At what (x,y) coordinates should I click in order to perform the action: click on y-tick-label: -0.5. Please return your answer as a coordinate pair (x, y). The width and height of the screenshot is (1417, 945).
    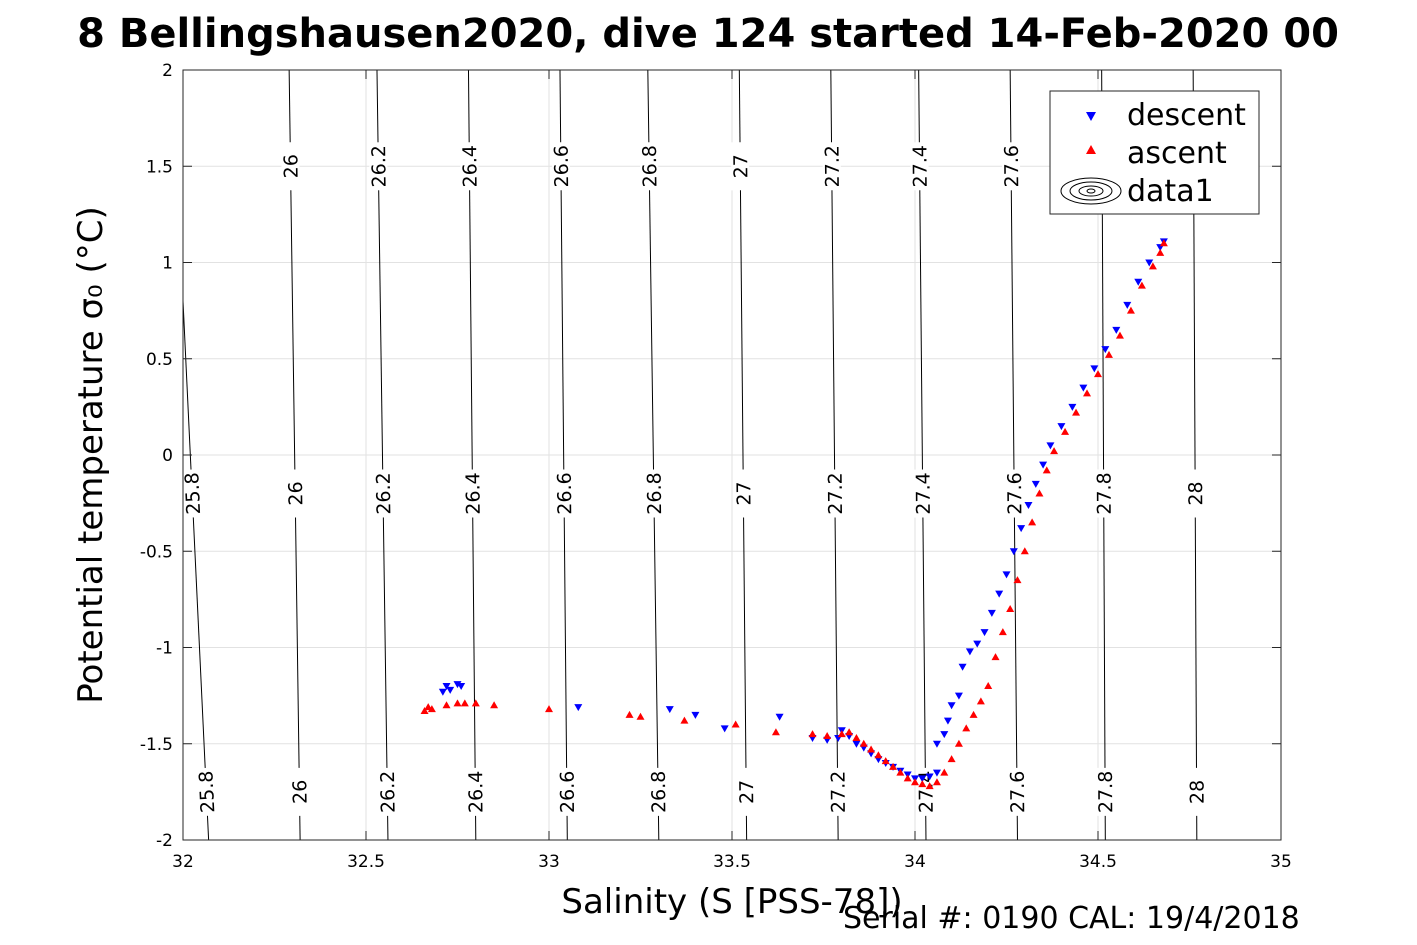
    Looking at the image, I should click on (156, 552).